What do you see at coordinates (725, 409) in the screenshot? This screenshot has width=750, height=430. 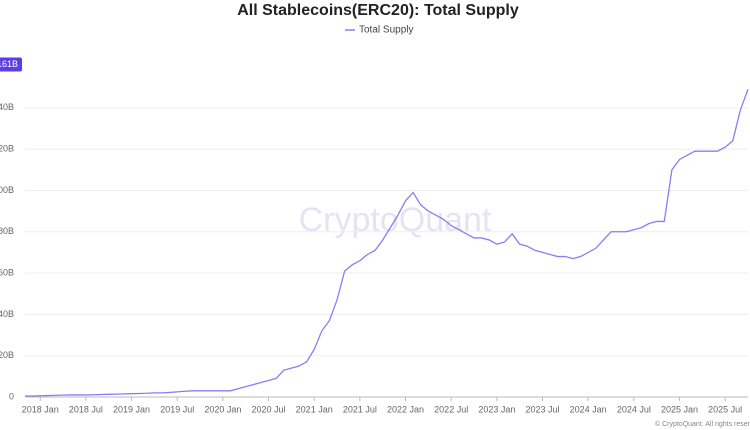 I see `x-tick-label: 2025 Jul` at bounding box center [725, 409].